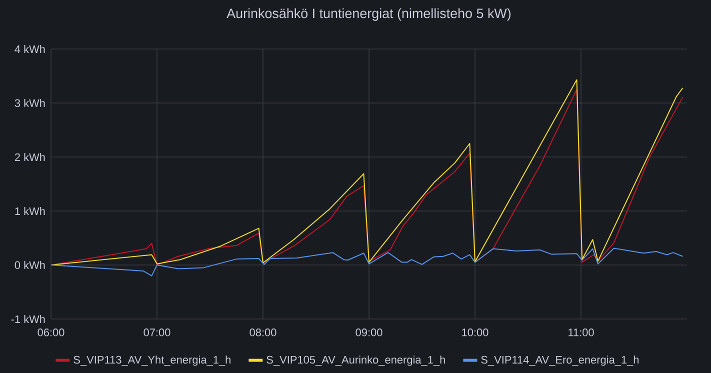  I want to click on legend-label: S_VIP105_AV_Aurinko_energia_1_h, so click(355, 361).